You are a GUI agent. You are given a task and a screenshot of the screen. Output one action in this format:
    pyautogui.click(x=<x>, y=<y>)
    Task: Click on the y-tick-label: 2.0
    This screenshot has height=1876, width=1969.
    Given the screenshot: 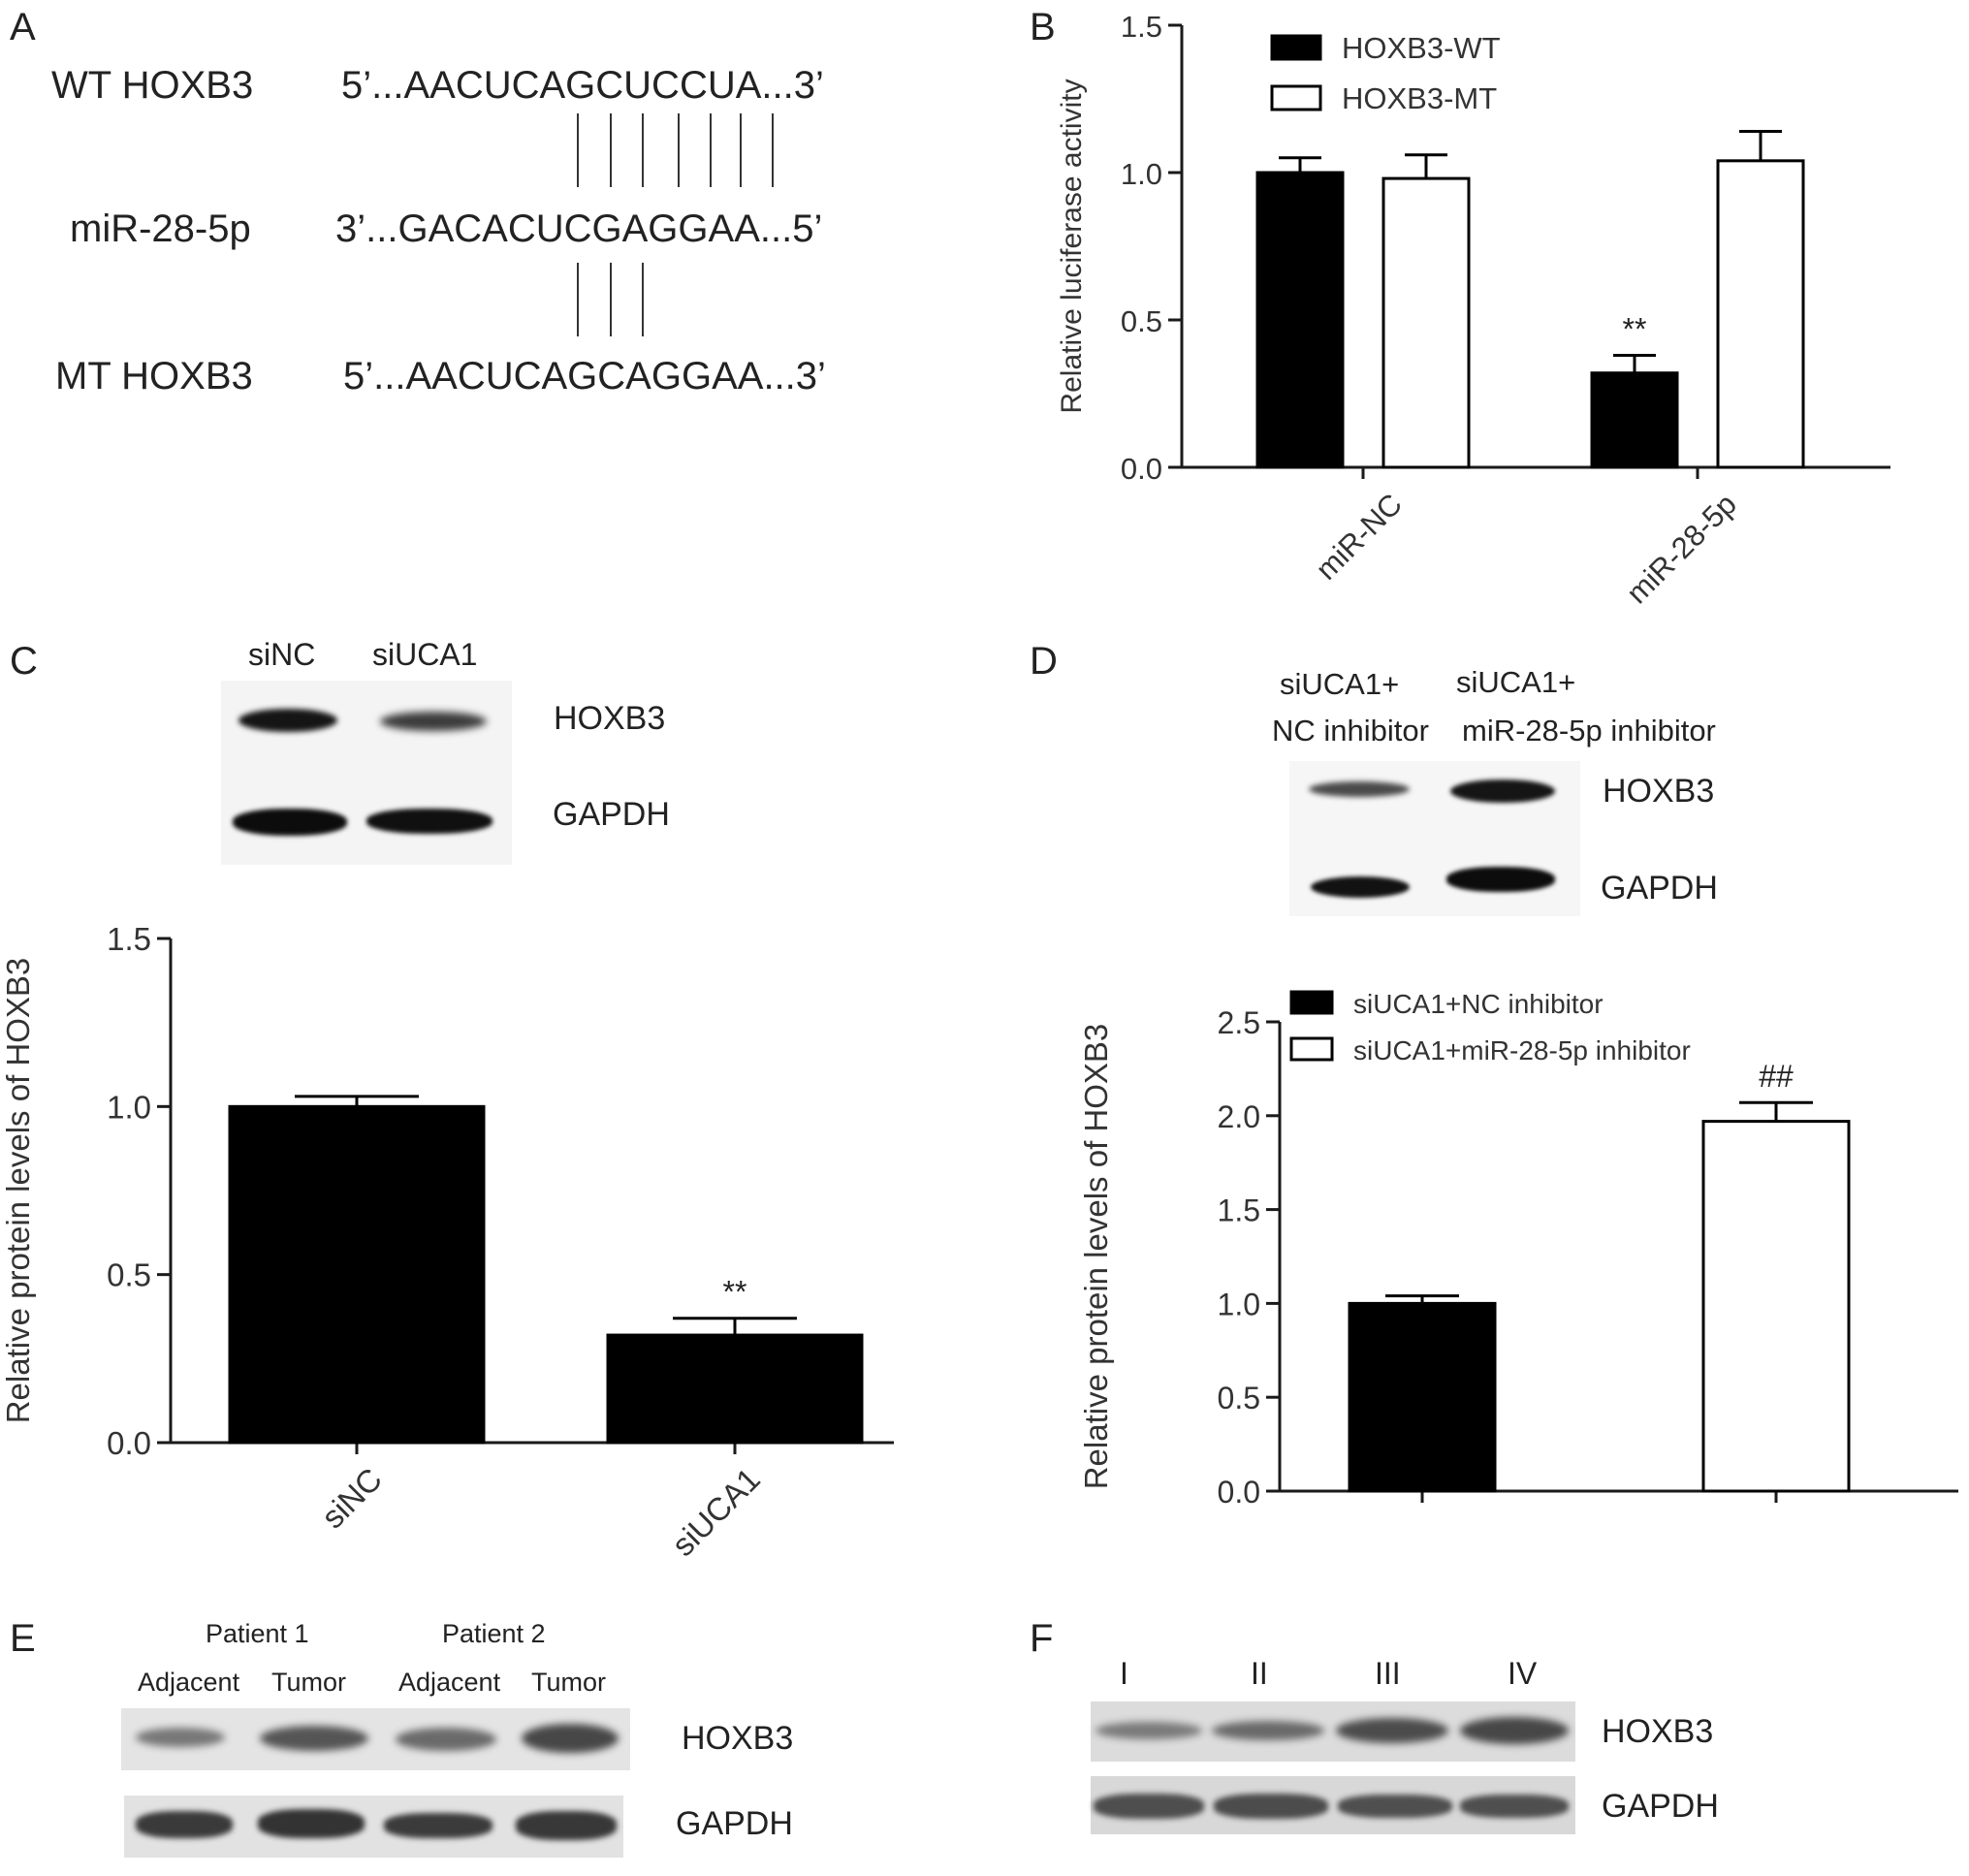 What is the action you would take?
    pyautogui.click(x=1239, y=1116)
    